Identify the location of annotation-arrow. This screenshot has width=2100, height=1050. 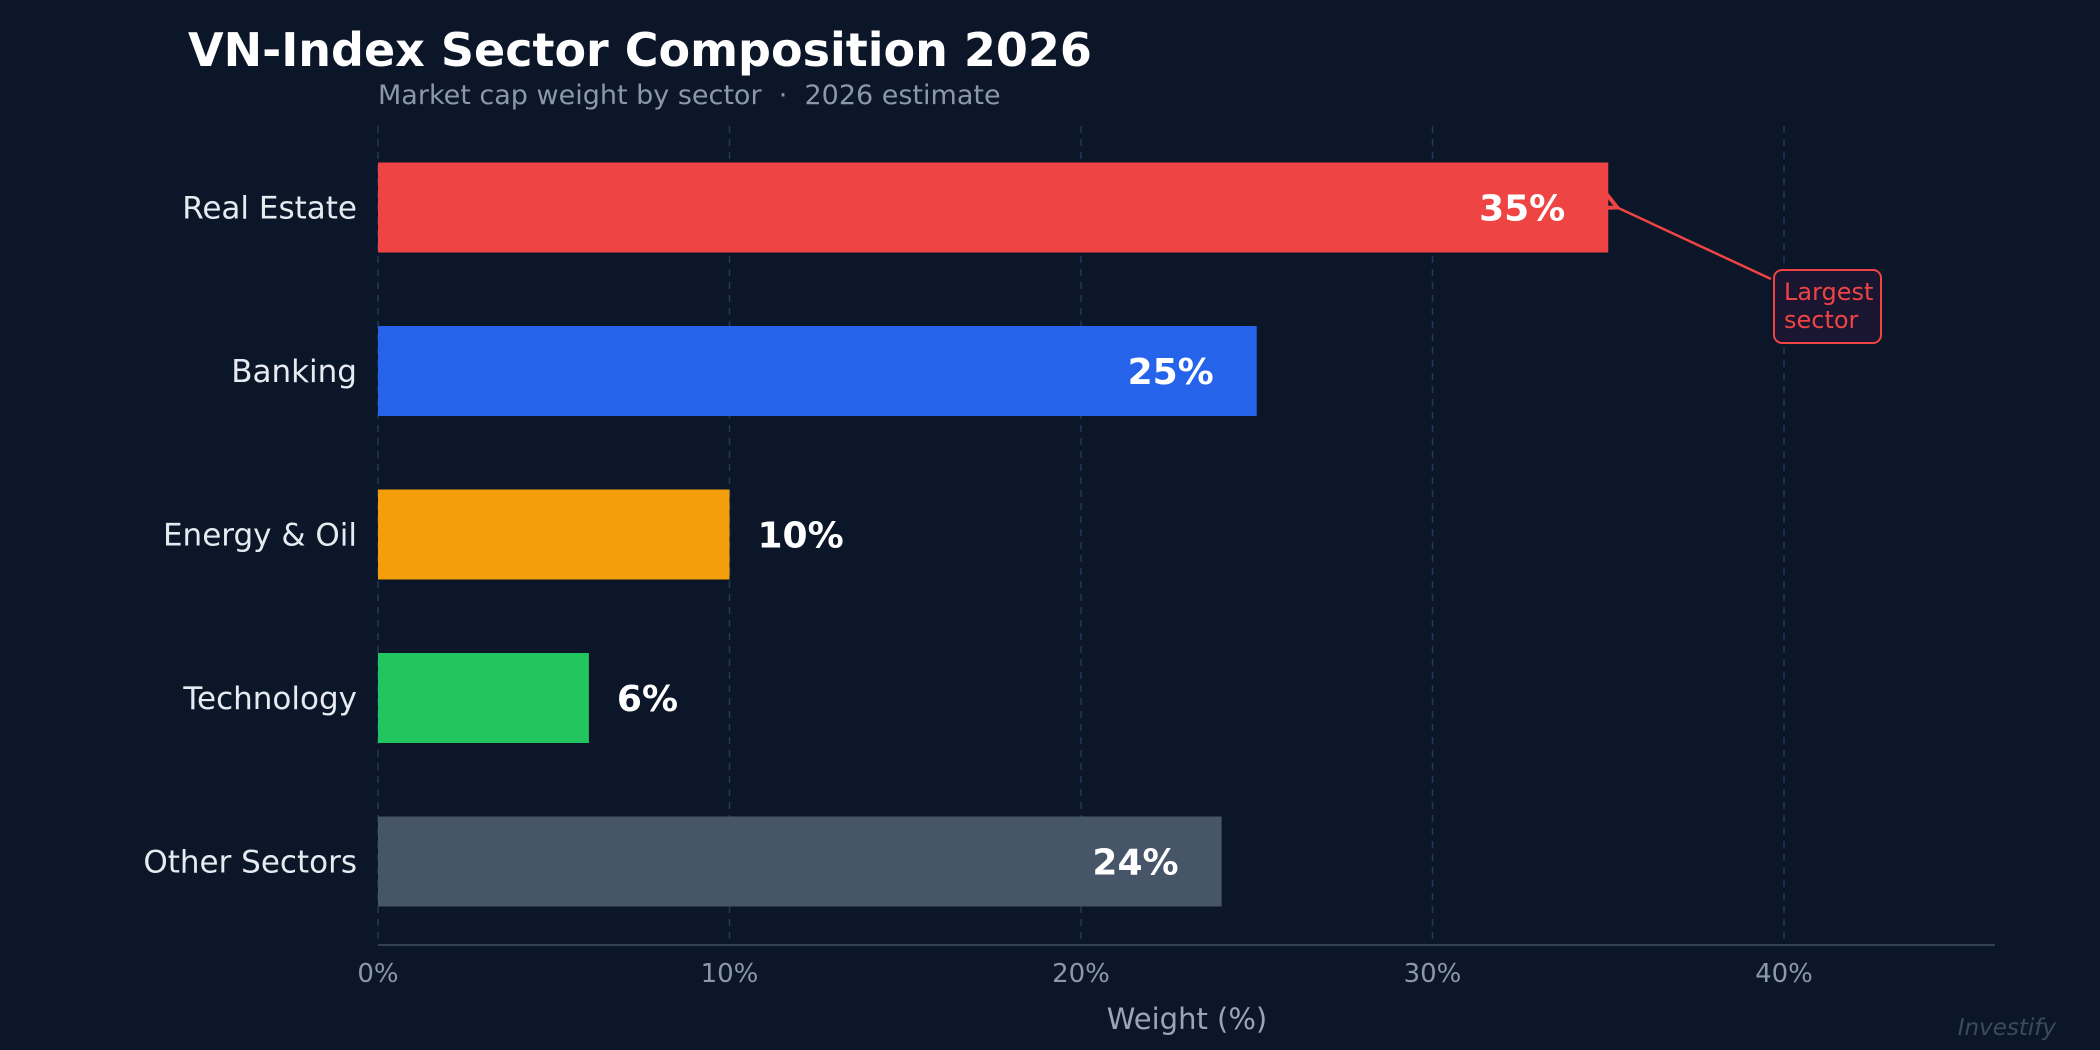
(1694, 244).